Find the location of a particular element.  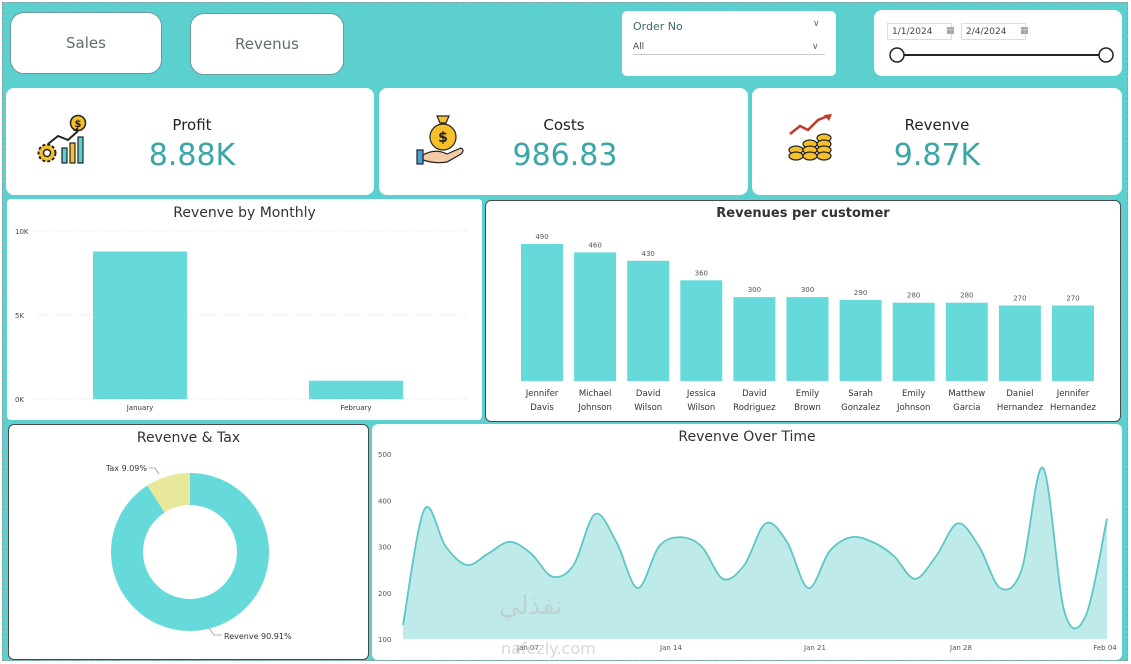

x-tick-label: Garcia is located at coordinates (966, 408).